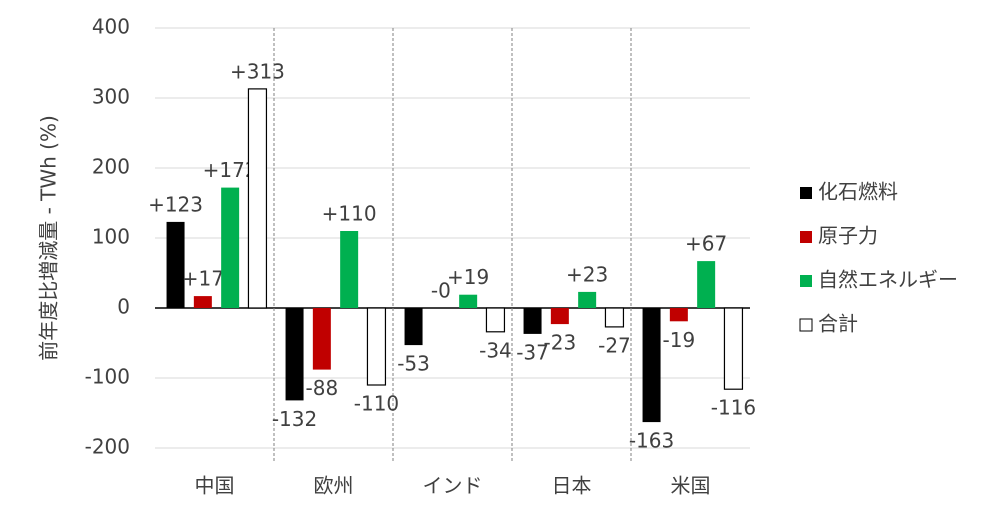 Image resolution: width=999 pixels, height=522 pixels. Describe the element at coordinates (838, 324) in the screenshot. I see `legend-label: 合計` at that location.